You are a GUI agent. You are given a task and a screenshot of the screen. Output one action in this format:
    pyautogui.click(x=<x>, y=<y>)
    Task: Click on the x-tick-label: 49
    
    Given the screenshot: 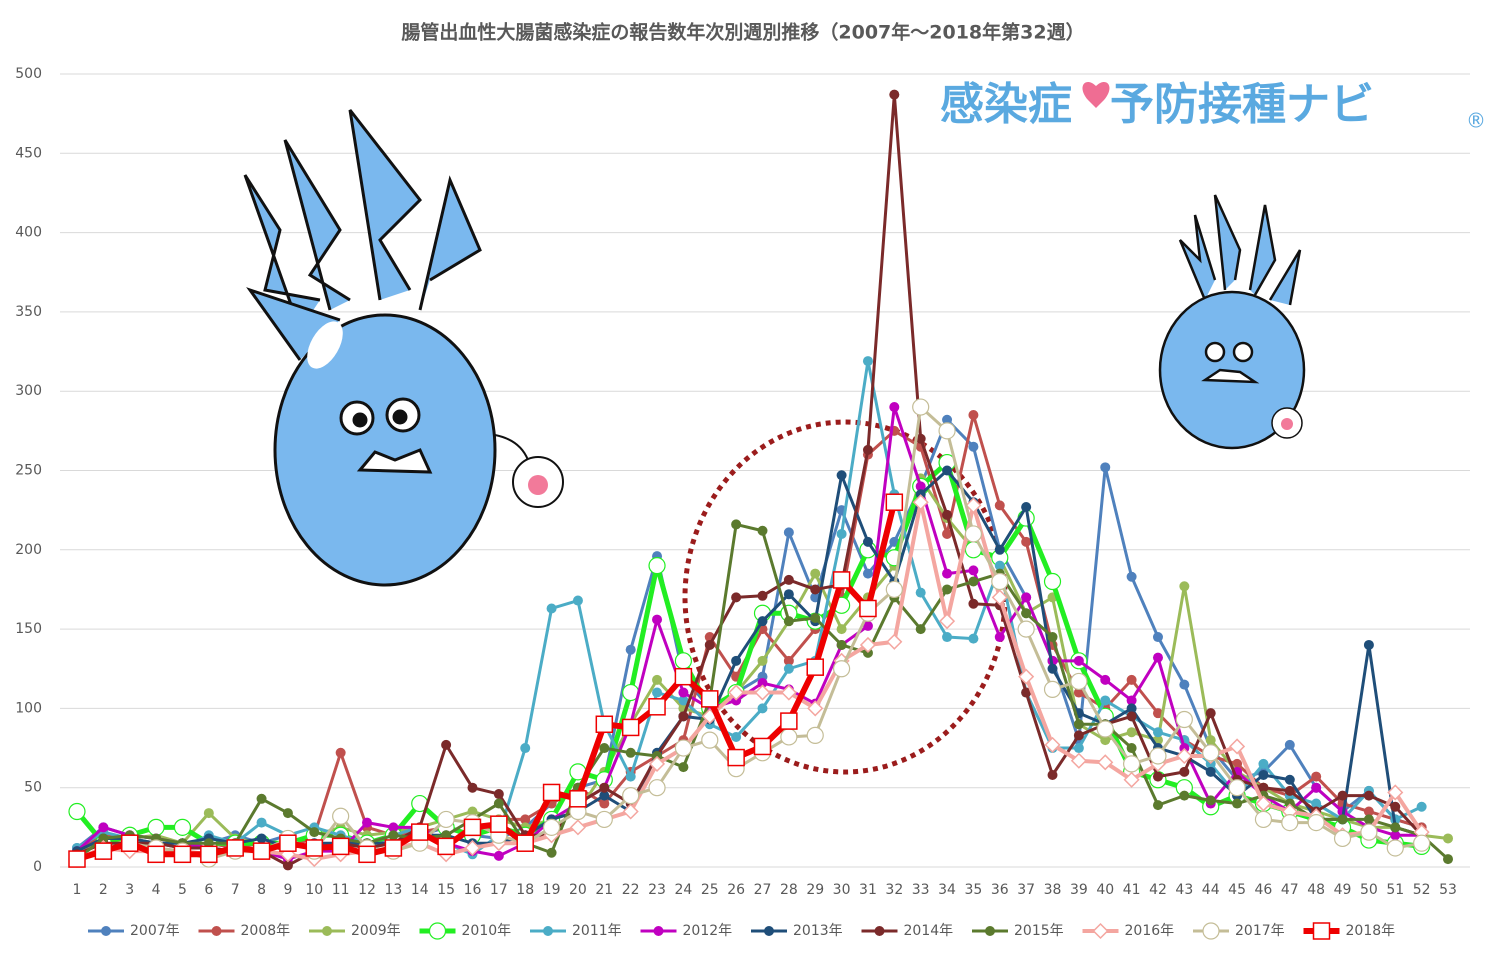 What is the action you would take?
    pyautogui.click(x=1343, y=890)
    